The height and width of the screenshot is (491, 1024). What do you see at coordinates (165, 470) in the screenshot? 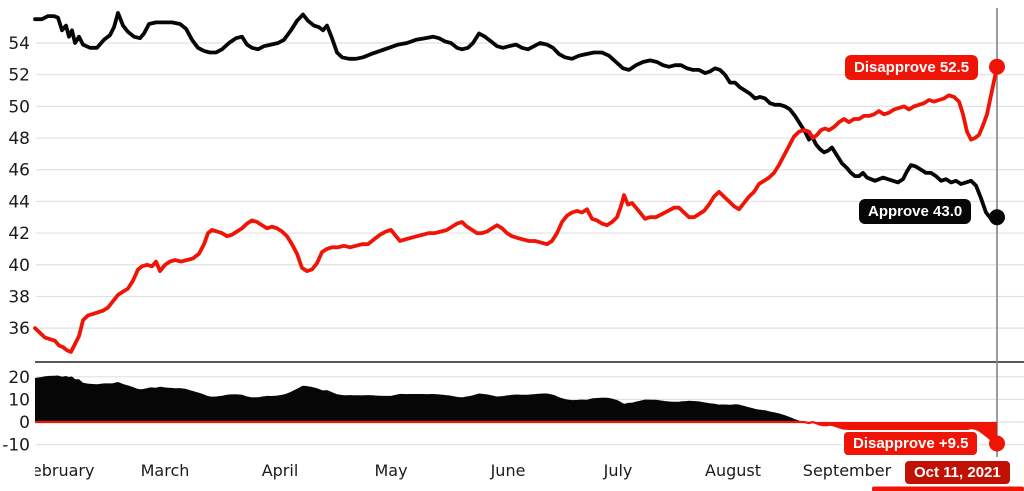
I see `month-label: March` at bounding box center [165, 470].